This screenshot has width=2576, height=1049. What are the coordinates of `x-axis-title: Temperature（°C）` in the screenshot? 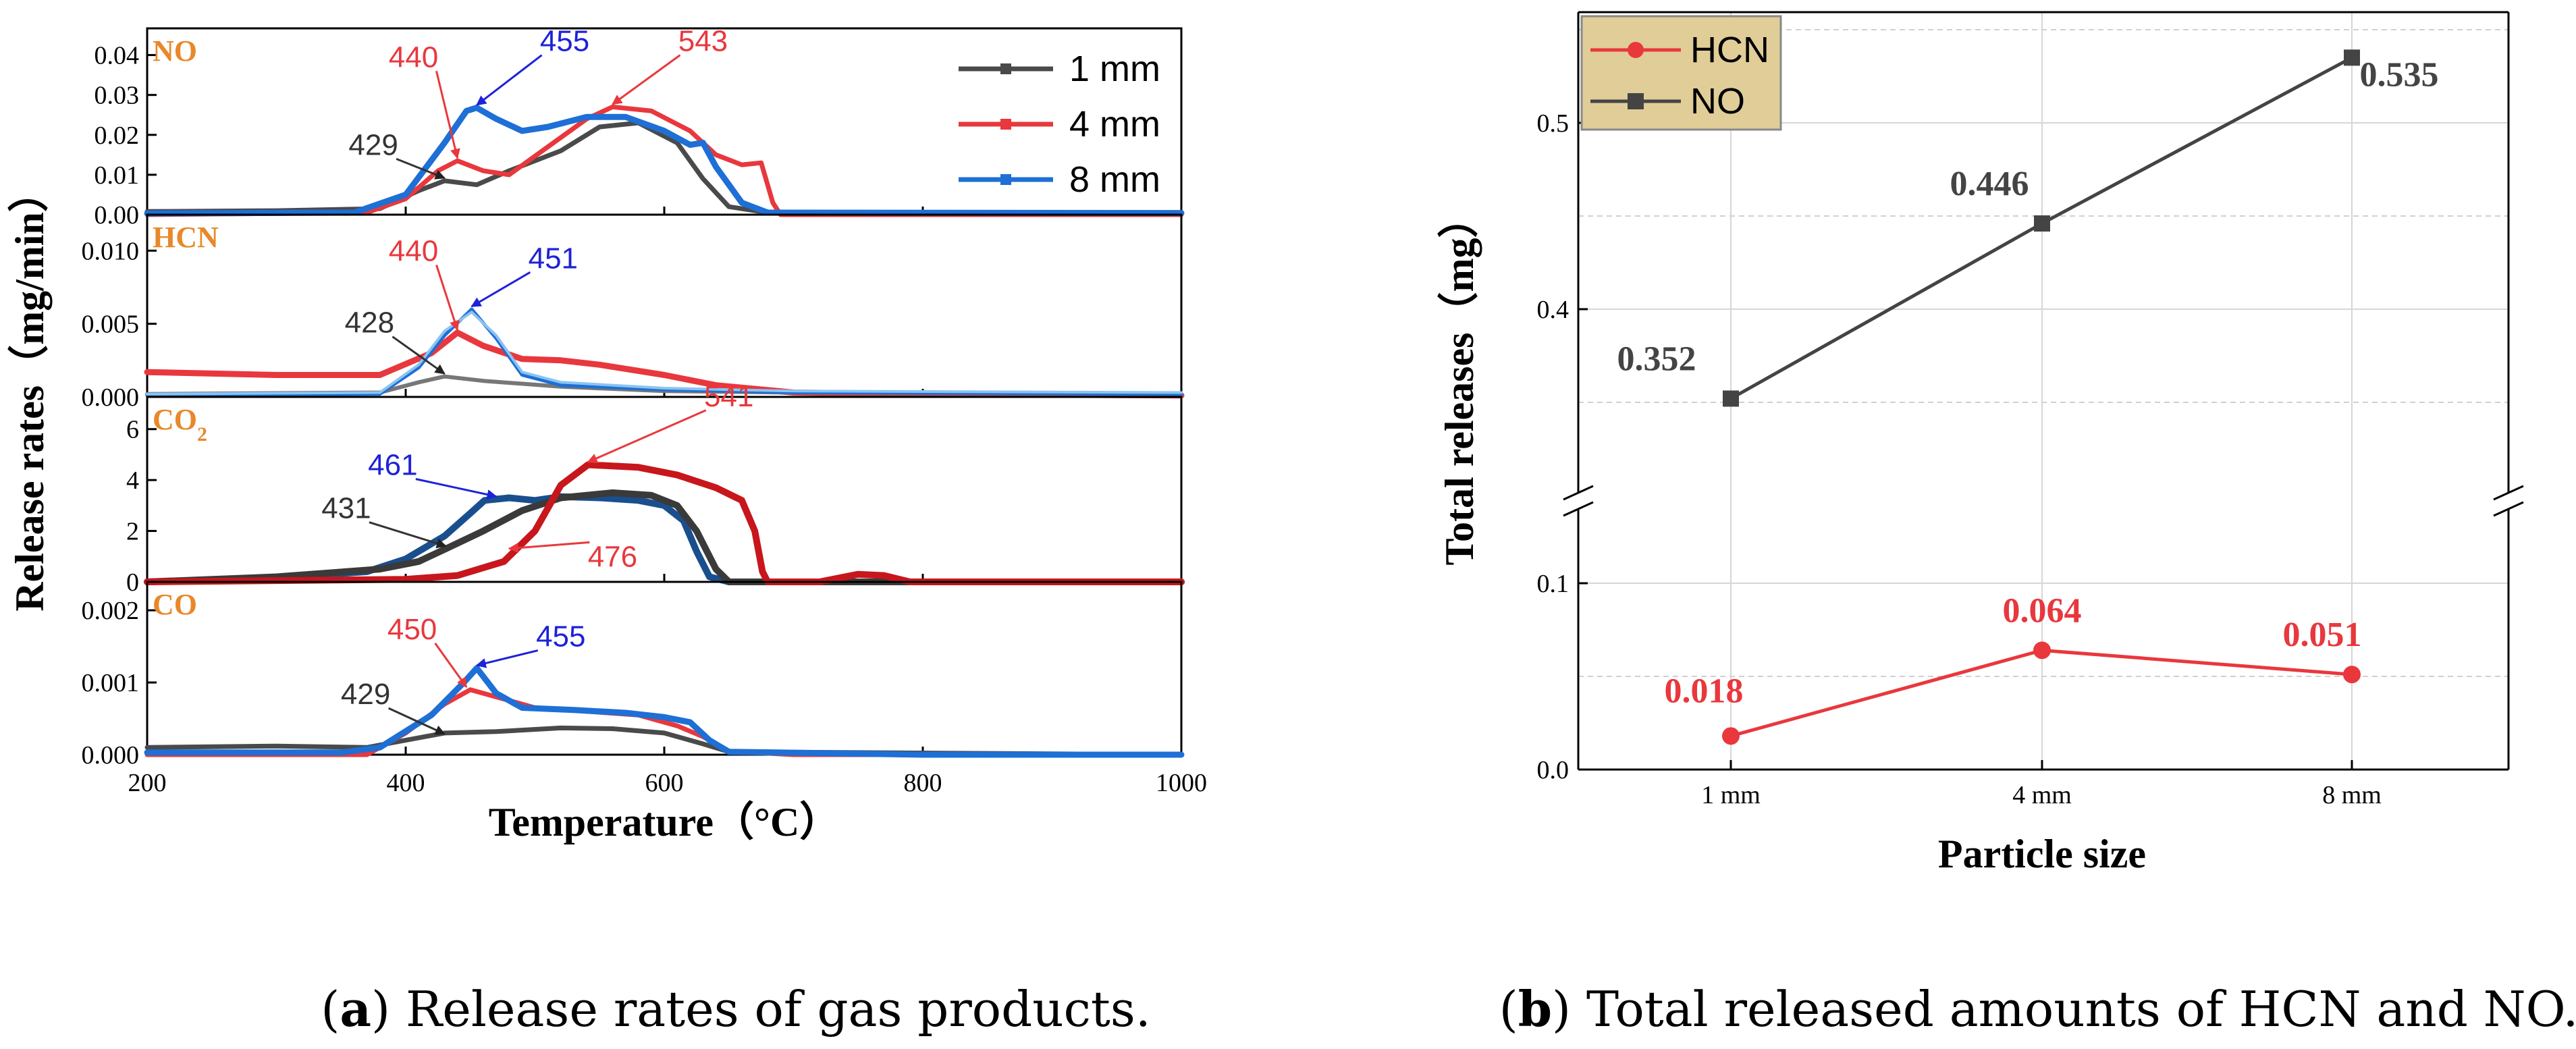 It's located at (664, 822).